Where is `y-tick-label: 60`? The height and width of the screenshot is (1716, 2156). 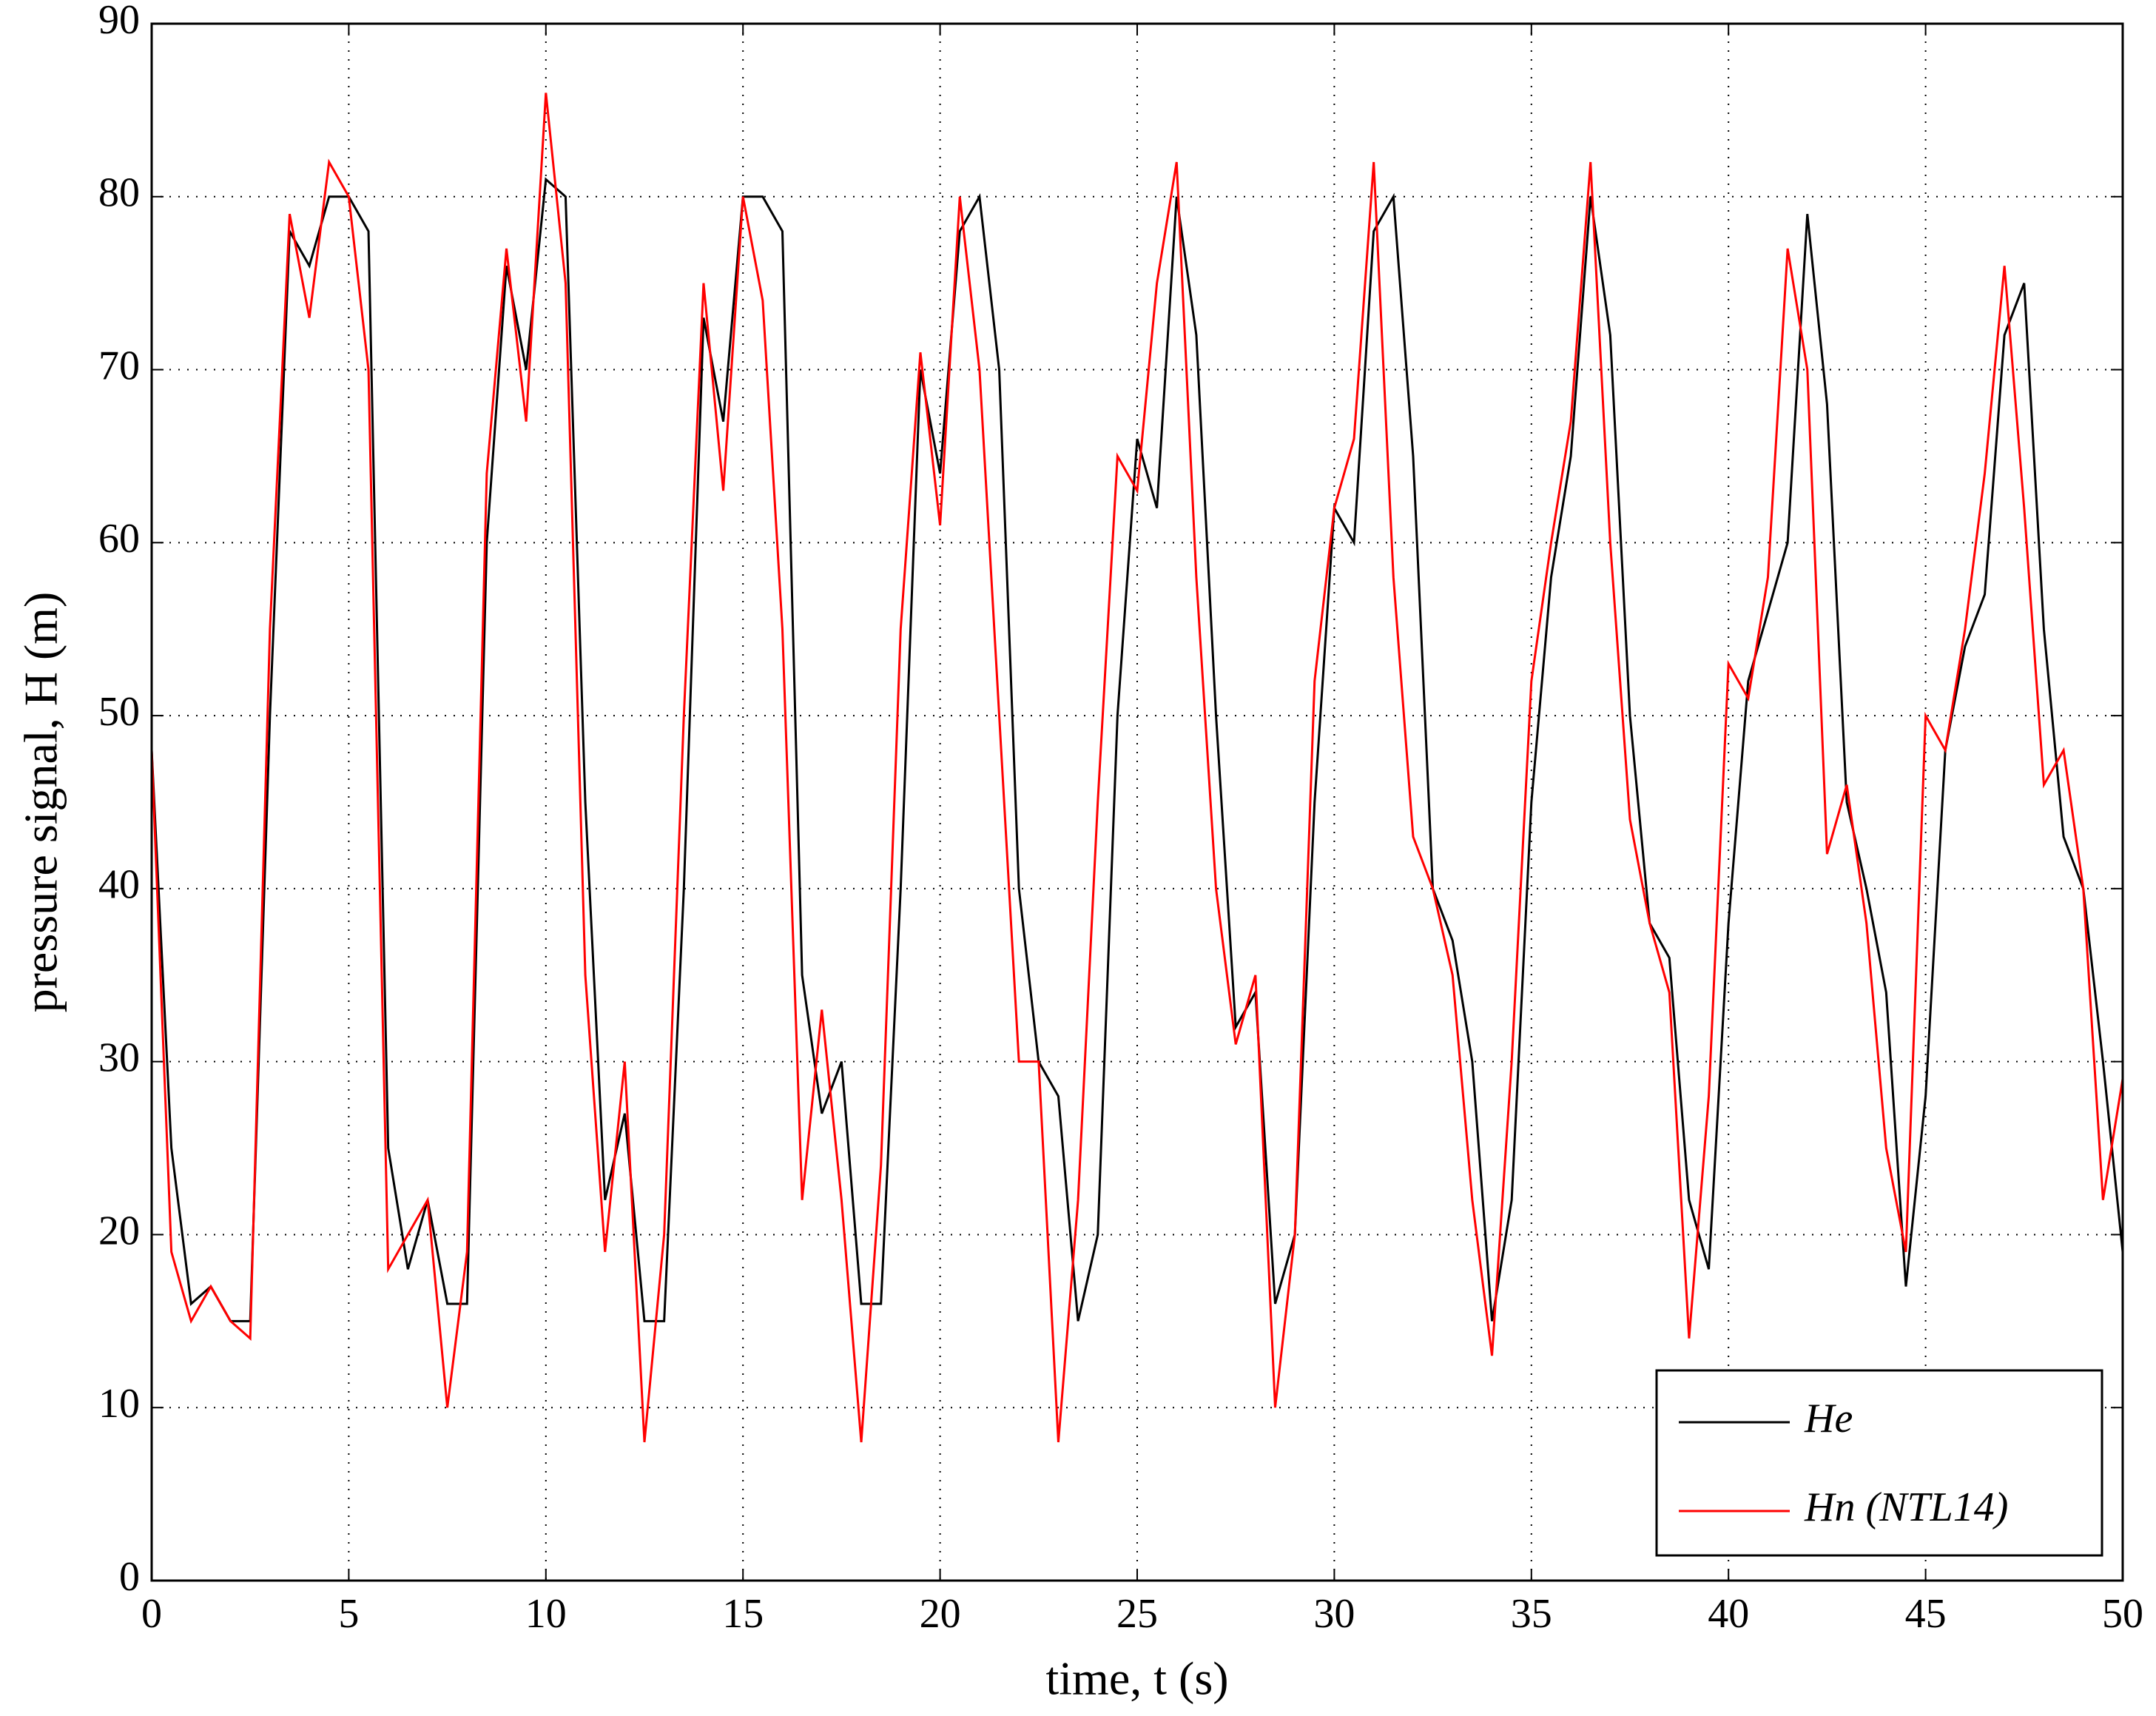
y-tick-label: 60 is located at coordinates (119, 539).